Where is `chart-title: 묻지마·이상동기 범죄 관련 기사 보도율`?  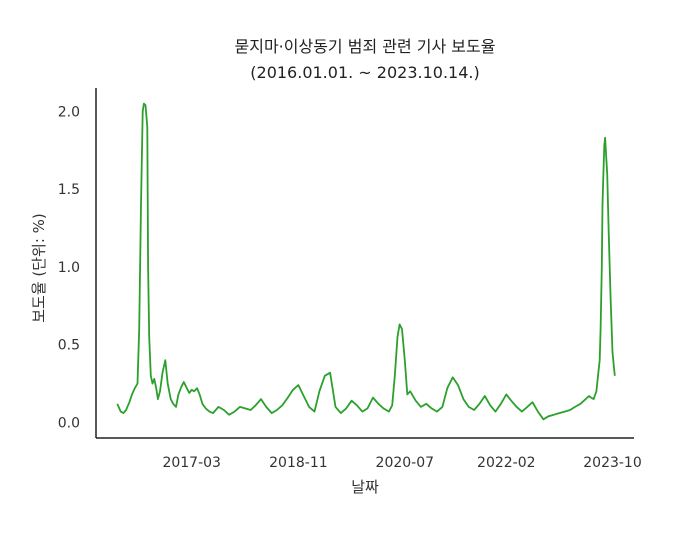 chart-title: 묻지마·이상동기 범죄 관련 기사 보도율 is located at coordinates (365, 46).